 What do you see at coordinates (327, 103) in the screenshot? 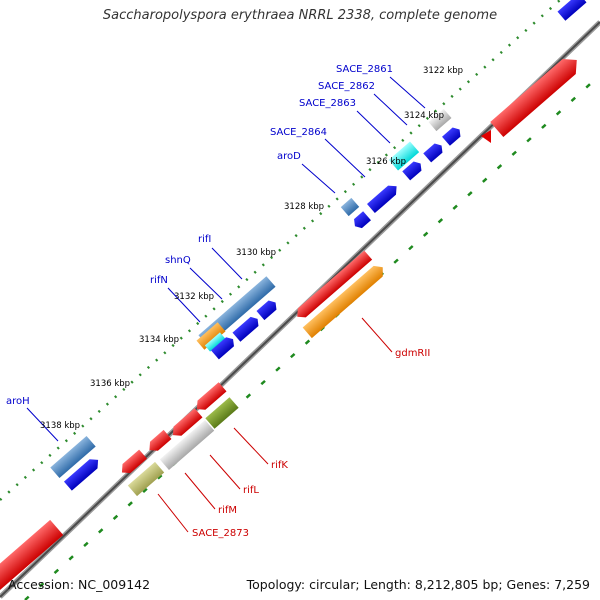
I see `forward-gene-label: SACE_2863` at bounding box center [327, 103].